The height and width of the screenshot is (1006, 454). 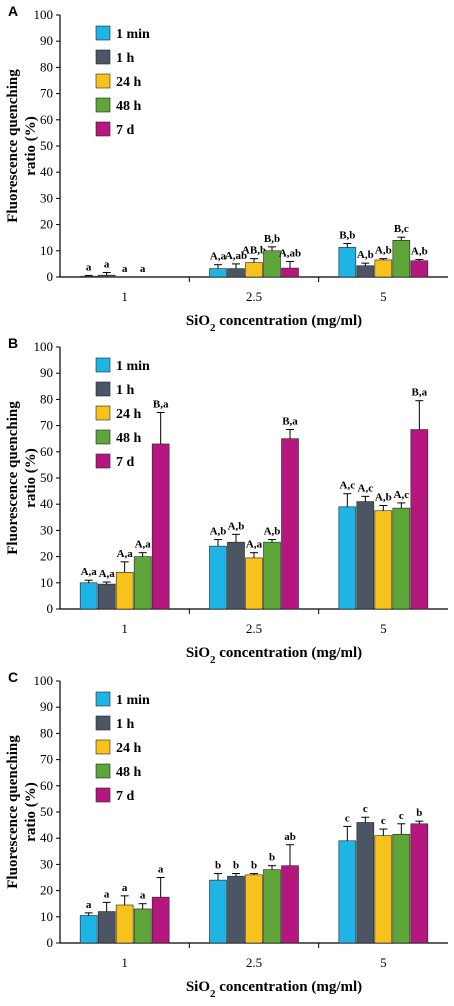 I want to click on y-tick-label: 80, so click(x=46, y=66).